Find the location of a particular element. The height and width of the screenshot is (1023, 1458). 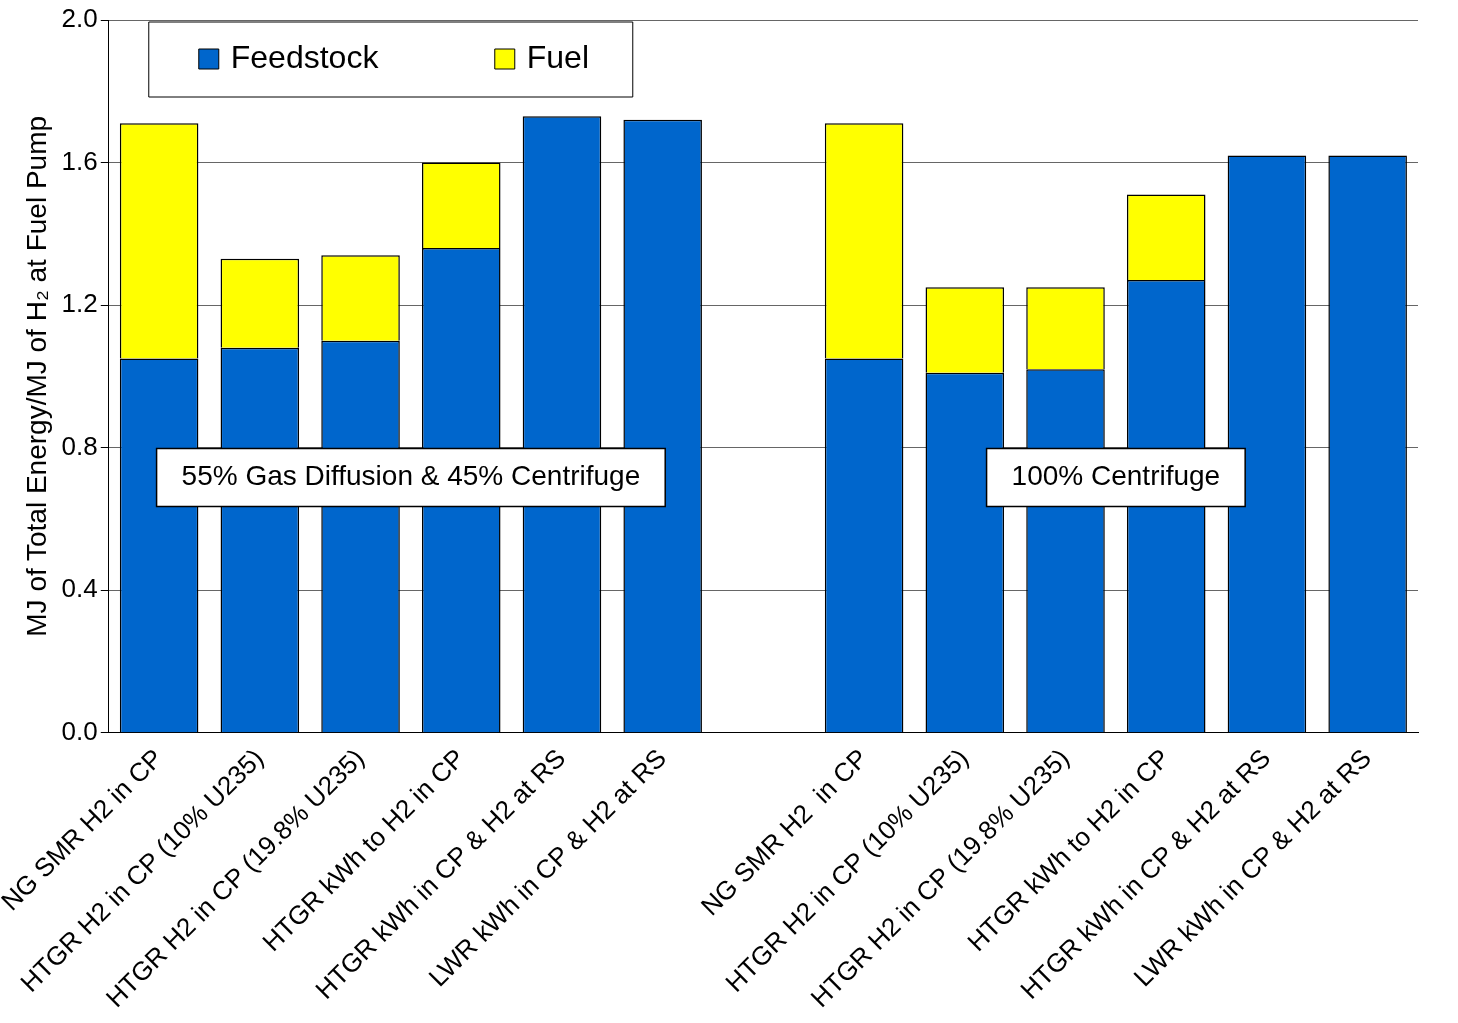

y-axis-title: MJ of Total Energy/MJ of H₂ at Fuel Pump is located at coordinates (36, 376).